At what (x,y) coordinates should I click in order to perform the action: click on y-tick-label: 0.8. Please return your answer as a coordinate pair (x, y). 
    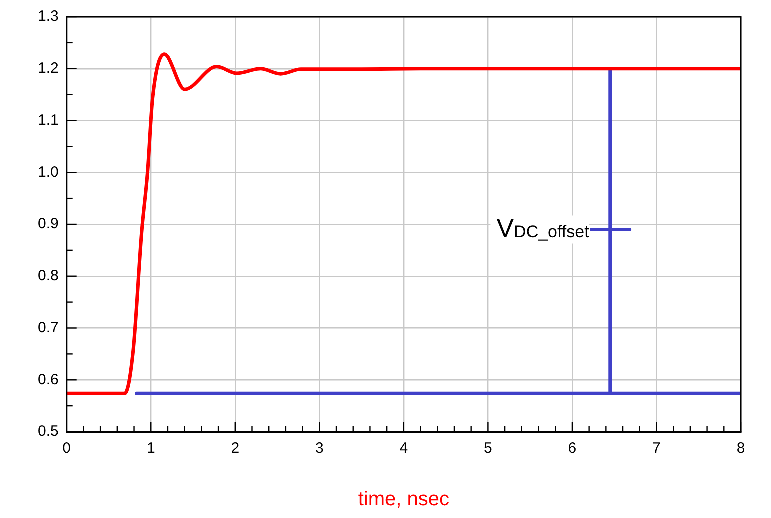
    Looking at the image, I should click on (48, 276).